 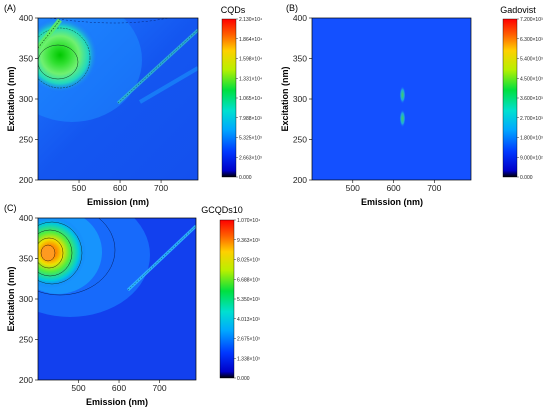 What do you see at coordinates (531, 99) in the screenshot?
I see `colorbar-tick-label: 3.600×10³` at bounding box center [531, 99].